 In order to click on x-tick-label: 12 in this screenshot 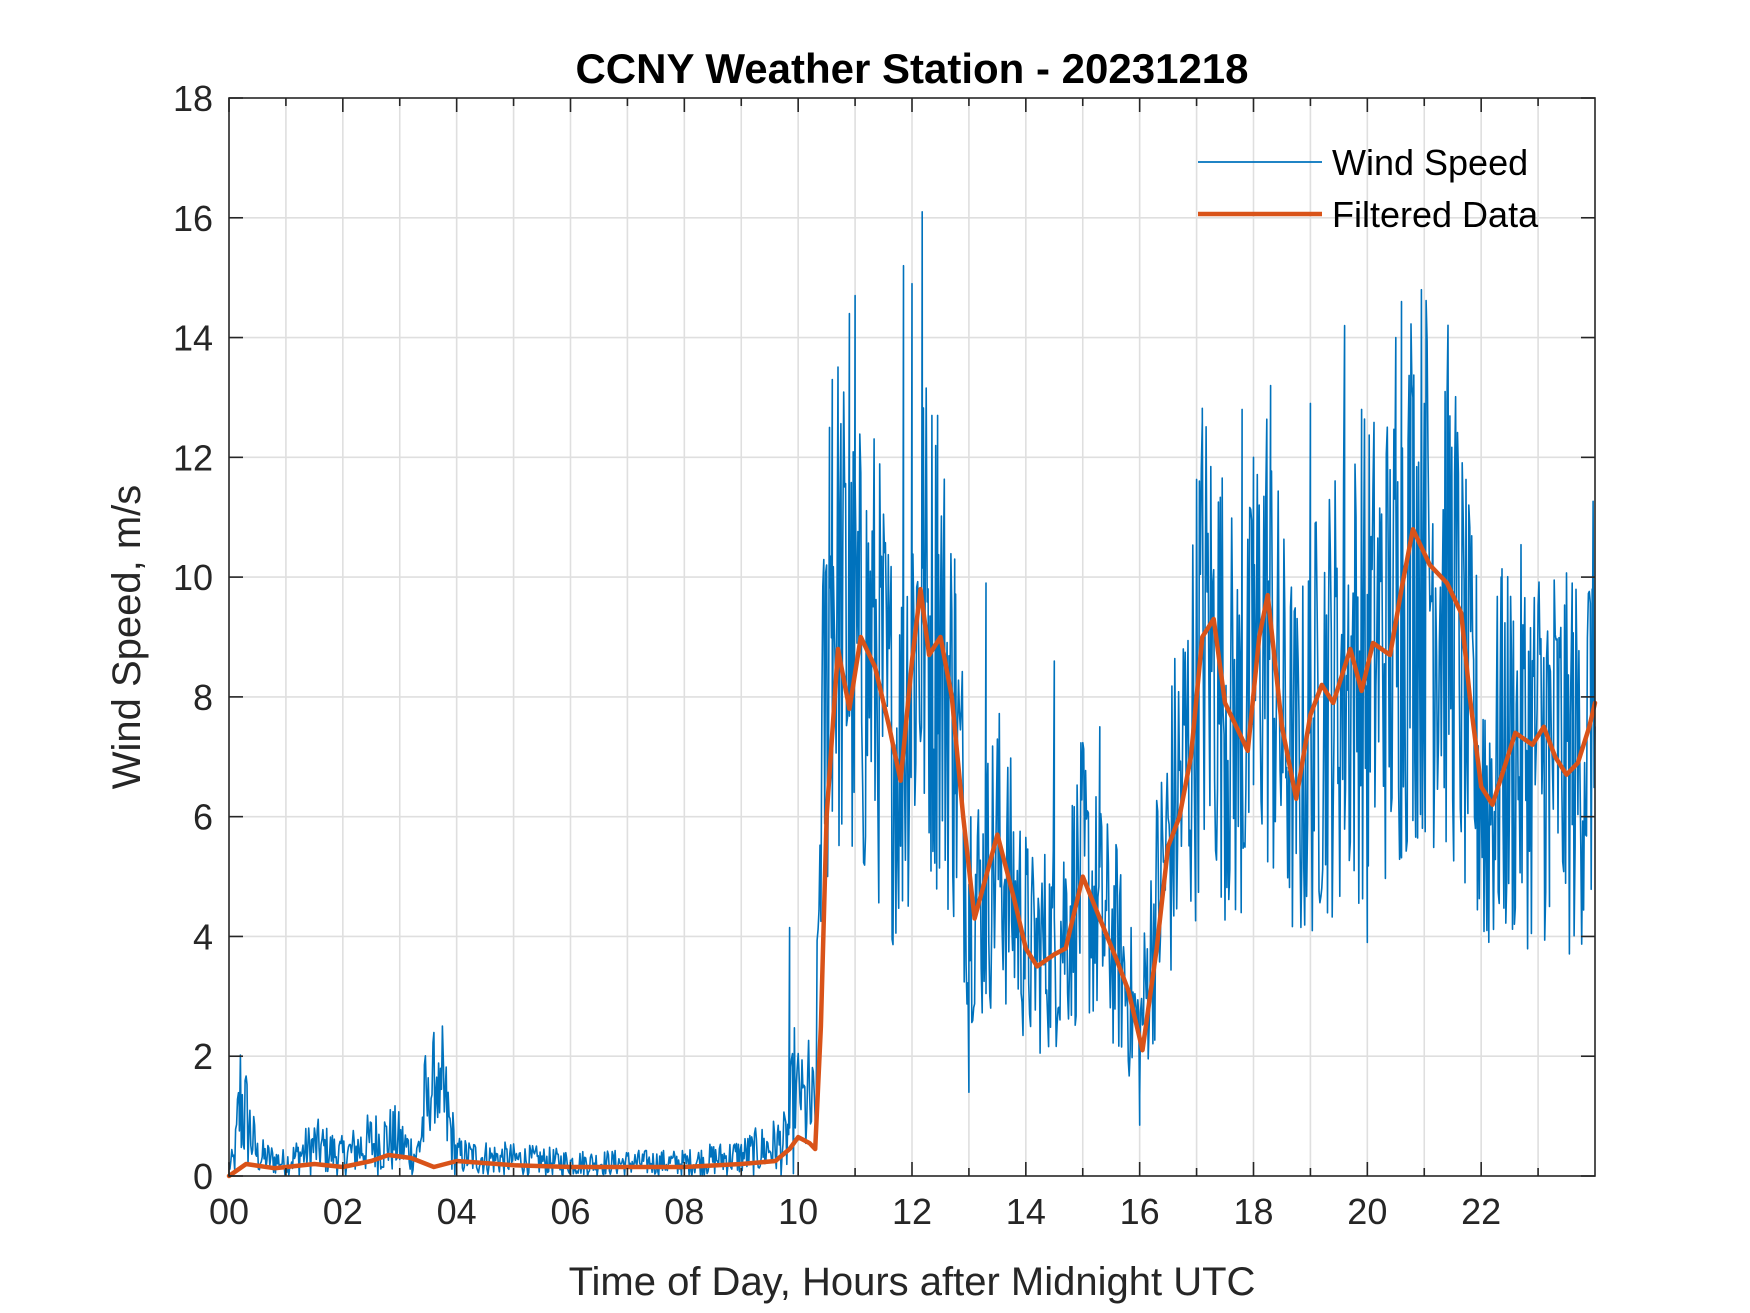, I will do `click(912, 1211)`.